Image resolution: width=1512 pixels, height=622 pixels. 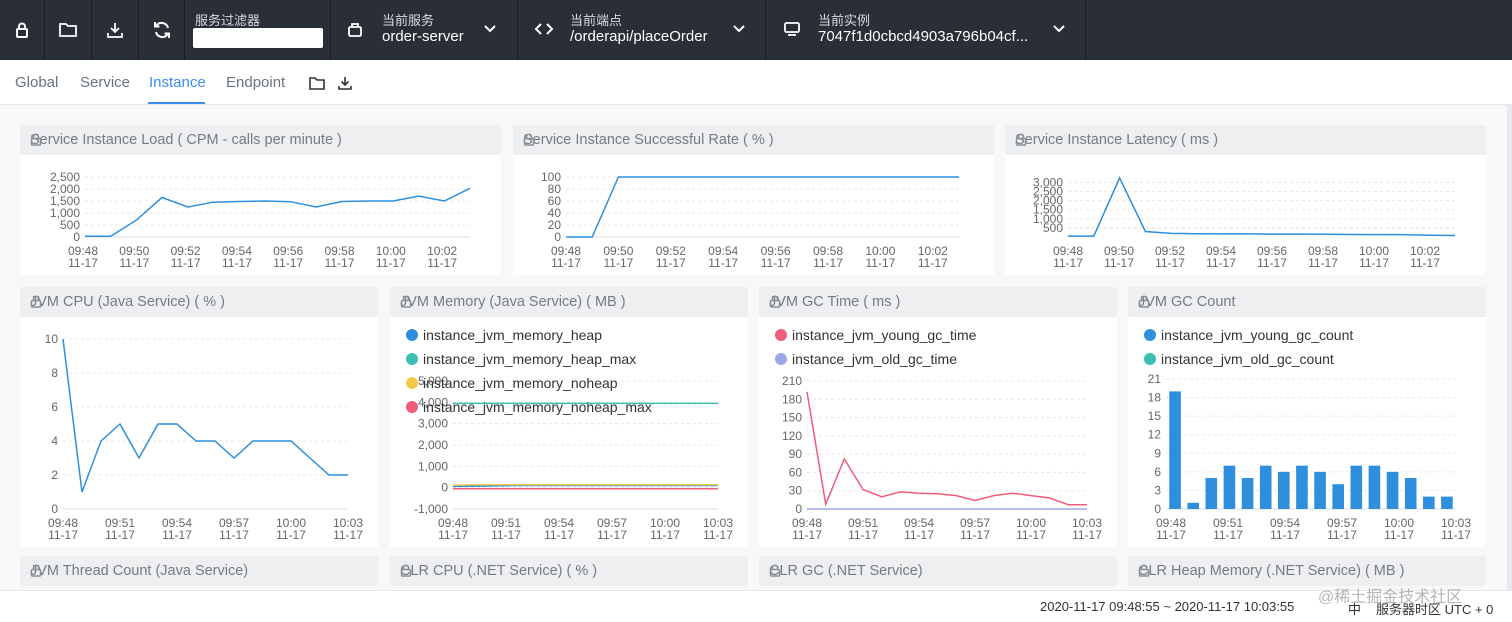 I want to click on scrollbar, so click(x=1509, y=347).